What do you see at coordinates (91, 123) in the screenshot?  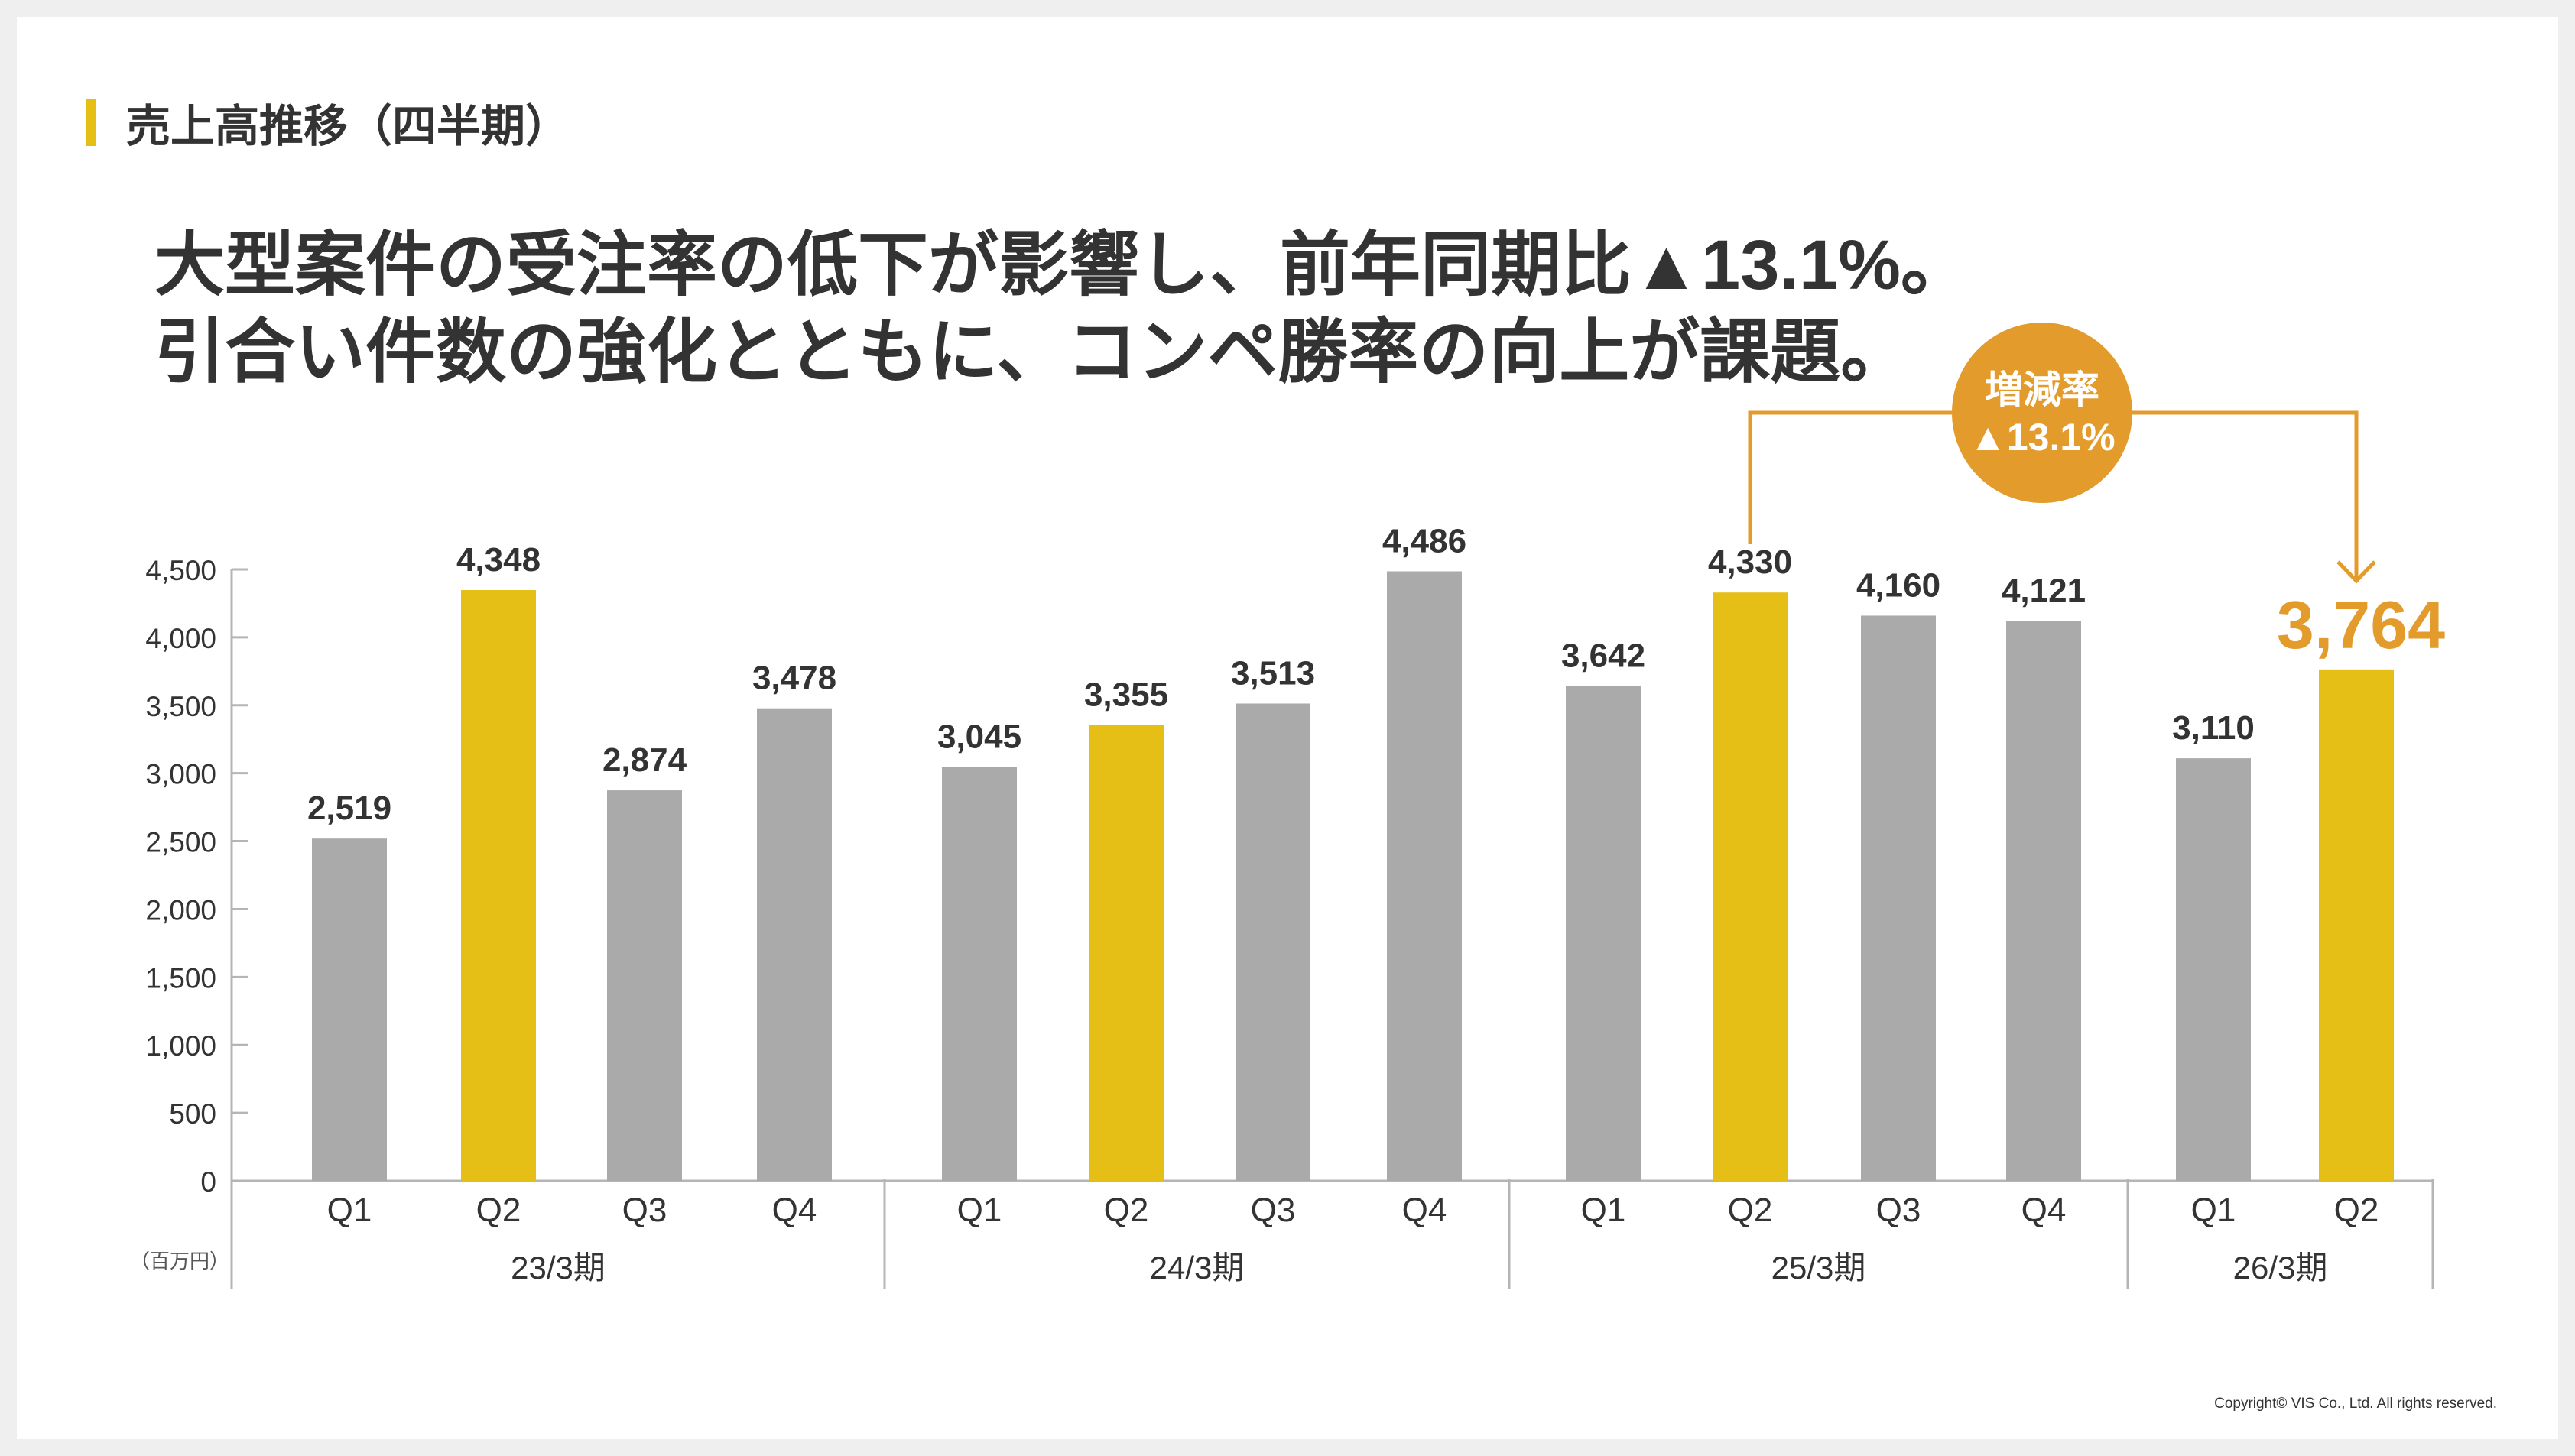 I see `section-title-accent-bar` at bounding box center [91, 123].